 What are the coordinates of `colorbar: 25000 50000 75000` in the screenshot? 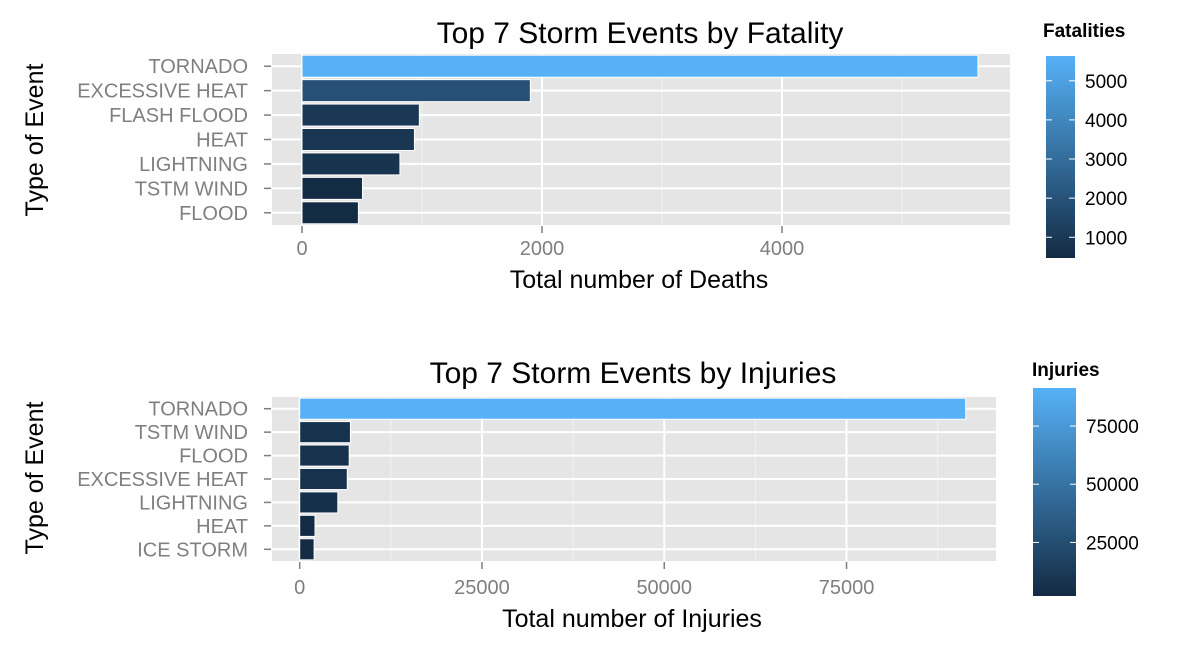 It's located at (1086, 492).